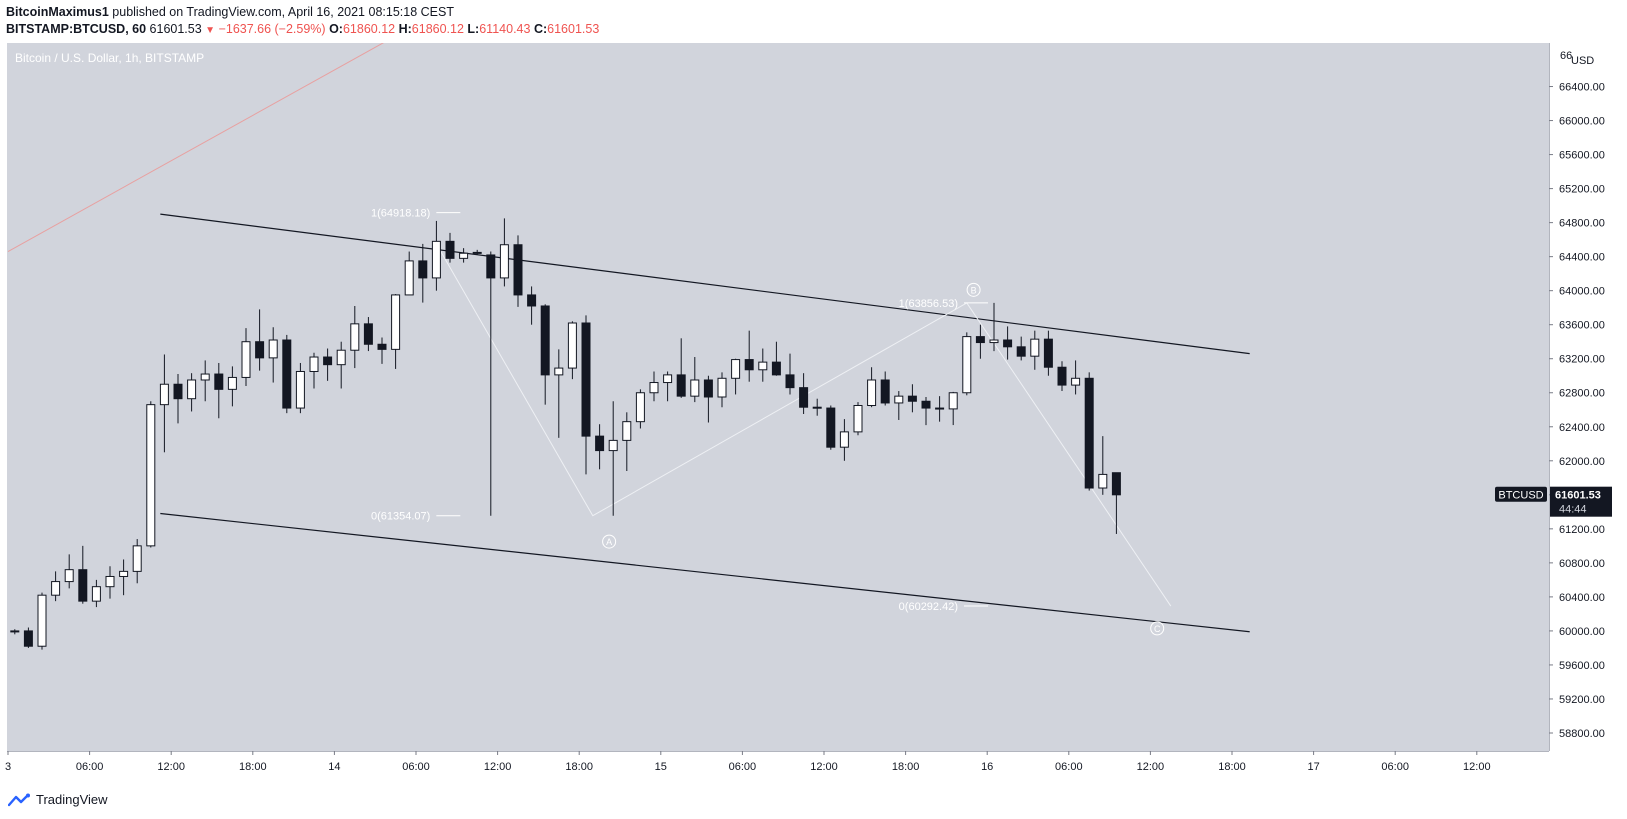 Image resolution: width=1627 pixels, height=819 pixels. I want to click on countdown-text: 44:44, so click(1573, 510).